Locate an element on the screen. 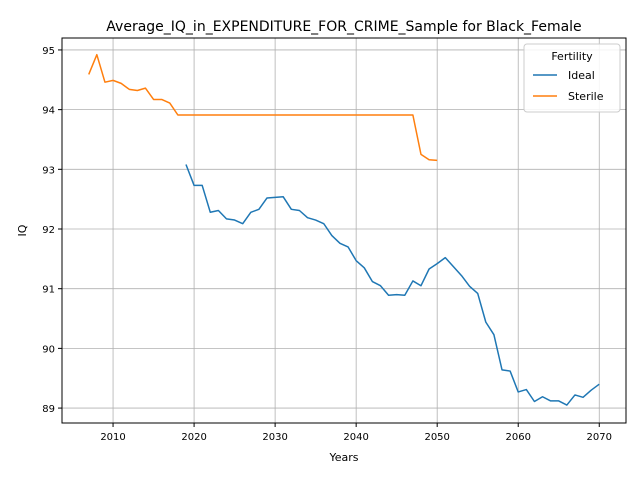 The image size is (640, 480). y-tick-label: 94 is located at coordinates (48, 111).